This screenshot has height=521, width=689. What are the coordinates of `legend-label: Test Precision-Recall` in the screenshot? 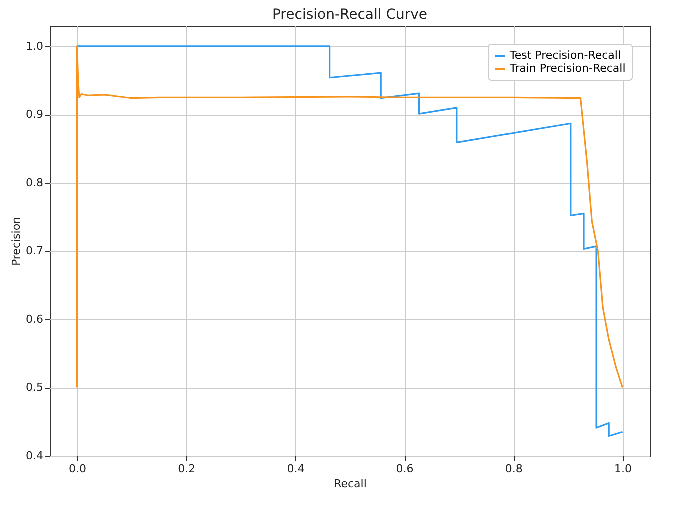 It's located at (565, 55).